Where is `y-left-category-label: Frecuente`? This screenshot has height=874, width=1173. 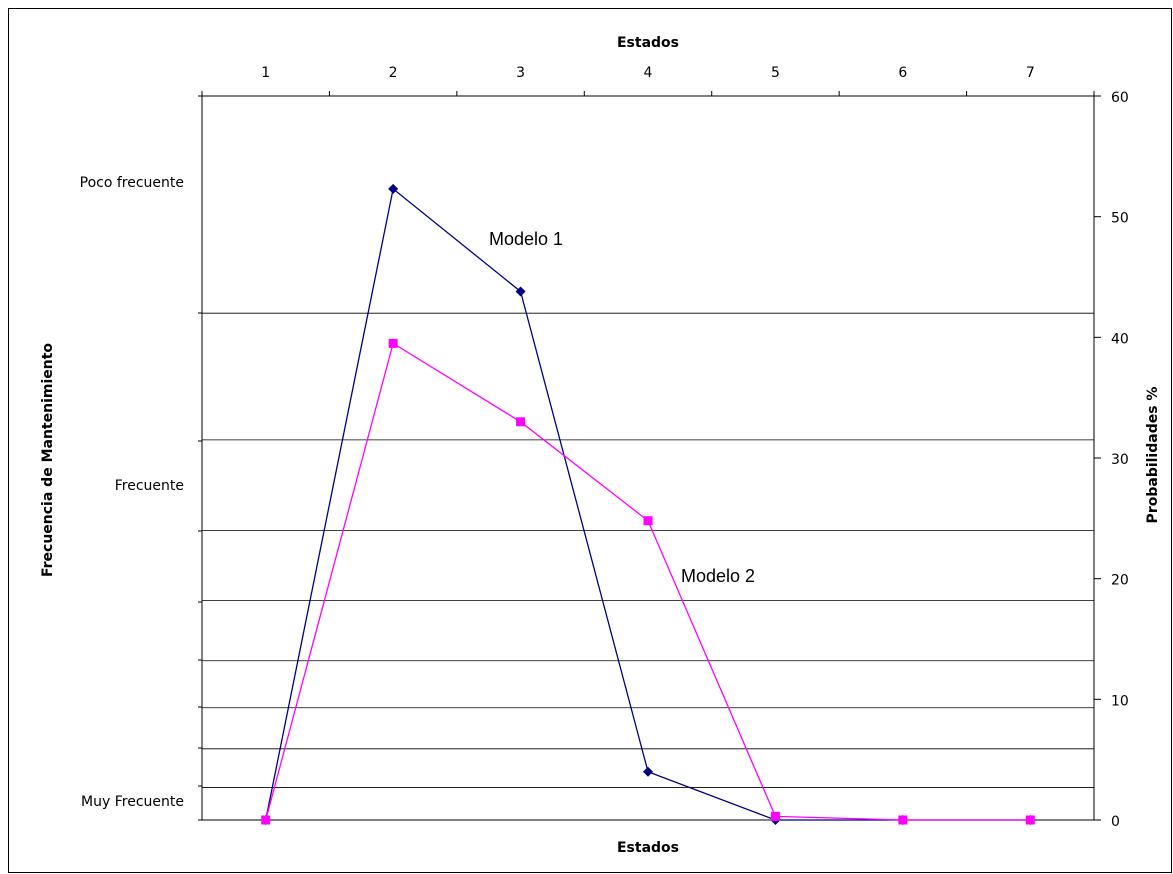 y-left-category-label: Frecuente is located at coordinates (149, 486).